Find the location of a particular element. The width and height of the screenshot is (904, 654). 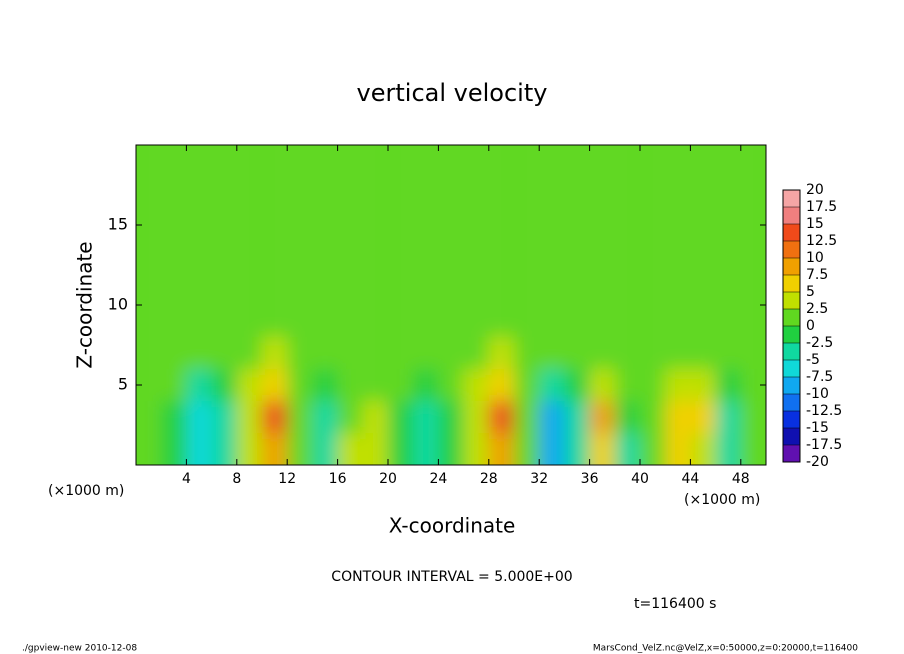

x-tick-label: 32 is located at coordinates (539, 479).